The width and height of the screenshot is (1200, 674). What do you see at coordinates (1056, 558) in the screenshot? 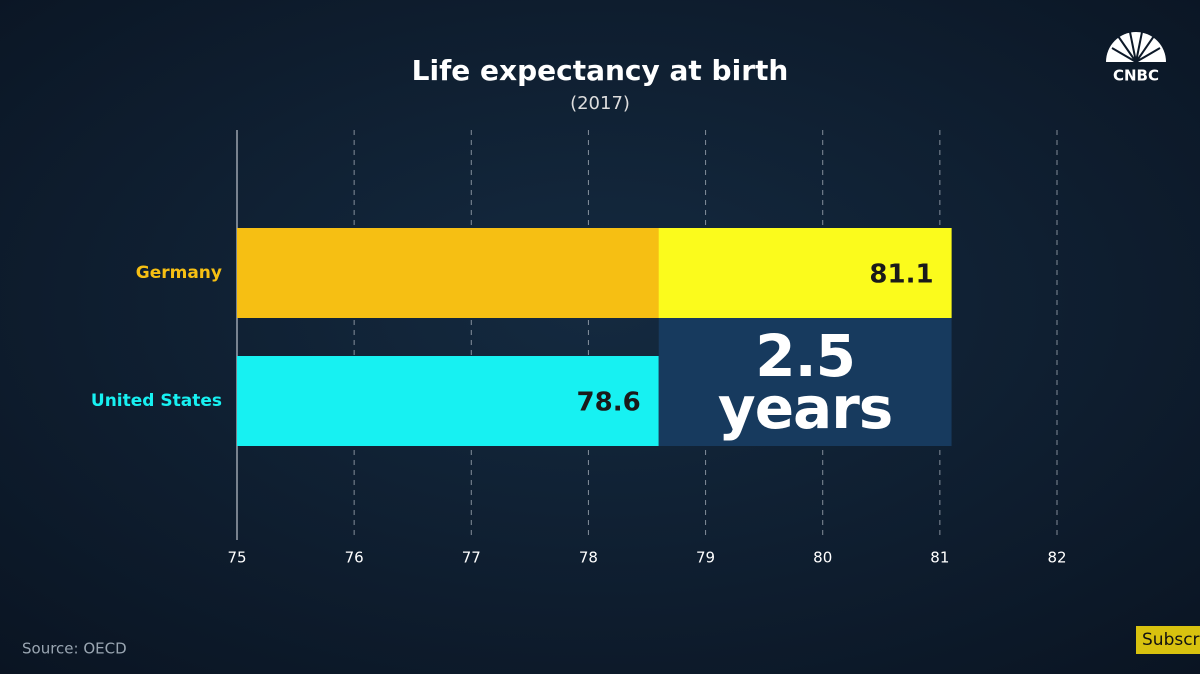
I see `x-tick-label: 82` at bounding box center [1056, 558].